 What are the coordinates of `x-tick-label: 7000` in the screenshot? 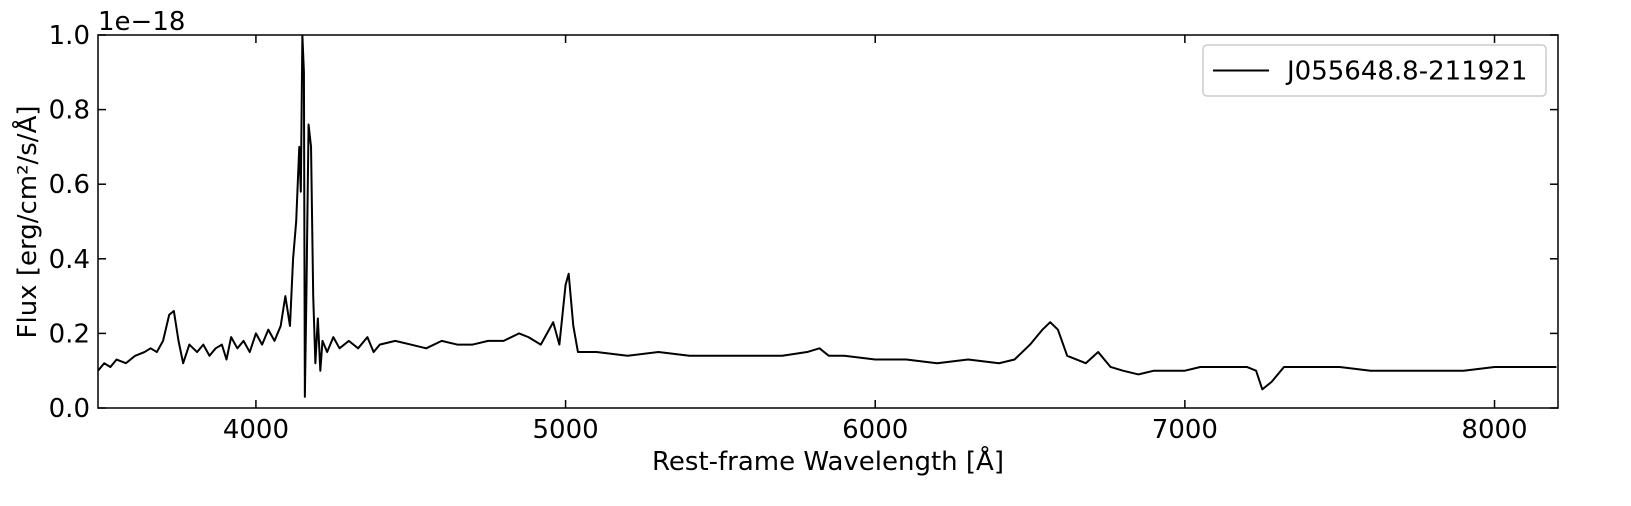 It's located at (1185, 430).